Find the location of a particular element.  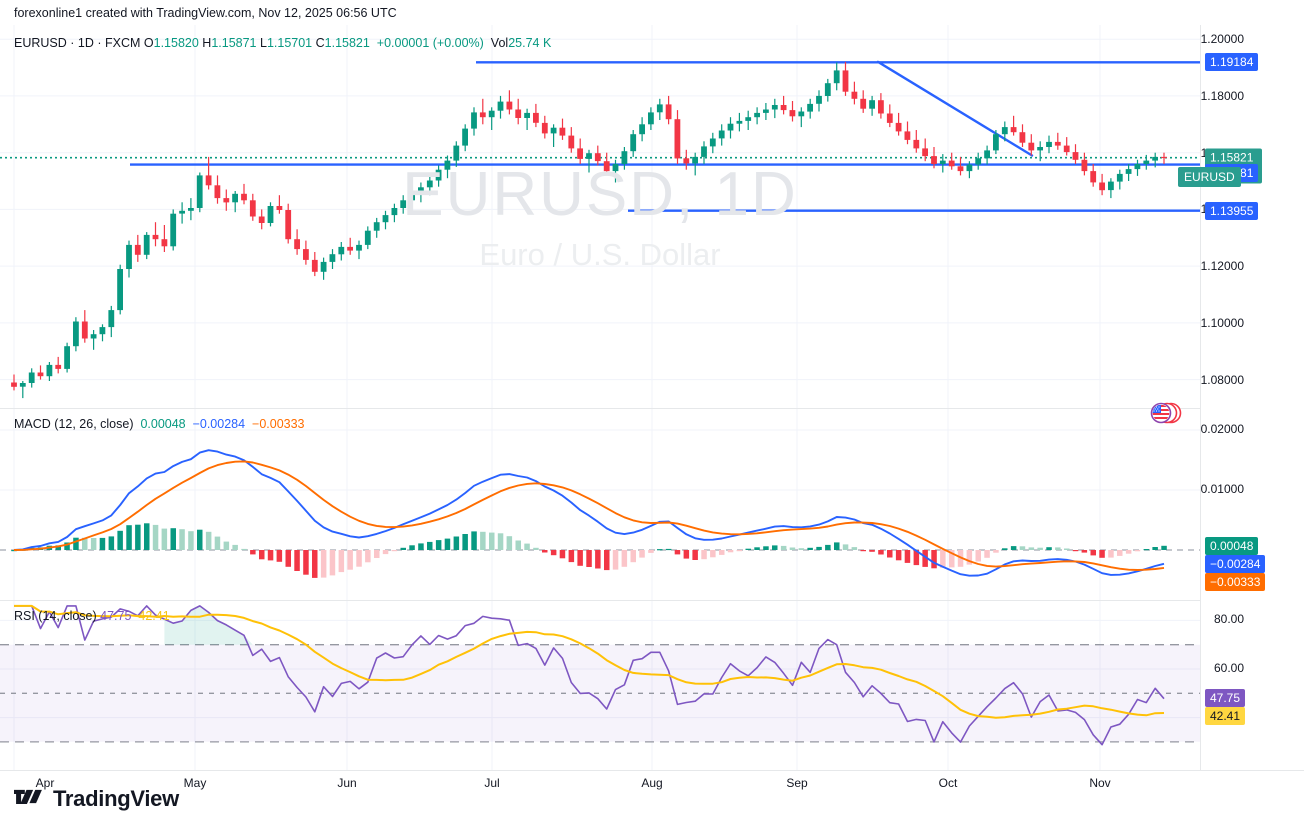

time-tick: Apr is located at coordinates (45, 783).